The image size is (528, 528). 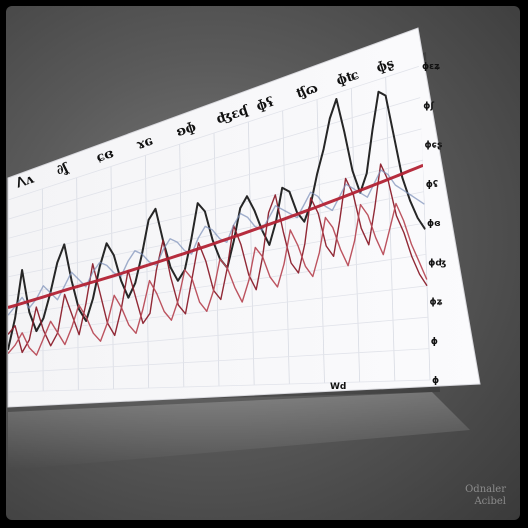 I want to click on y-tick-label: ɸɕʂ, so click(x=434, y=146).